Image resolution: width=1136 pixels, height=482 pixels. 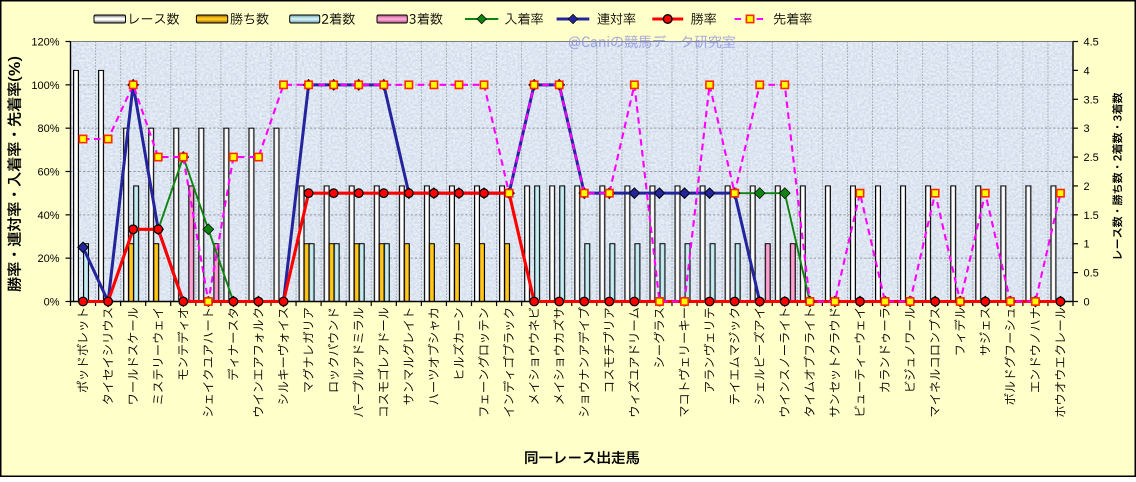 What do you see at coordinates (45, 86) in the screenshot?
I see `svg-text: 100%` at bounding box center [45, 86].